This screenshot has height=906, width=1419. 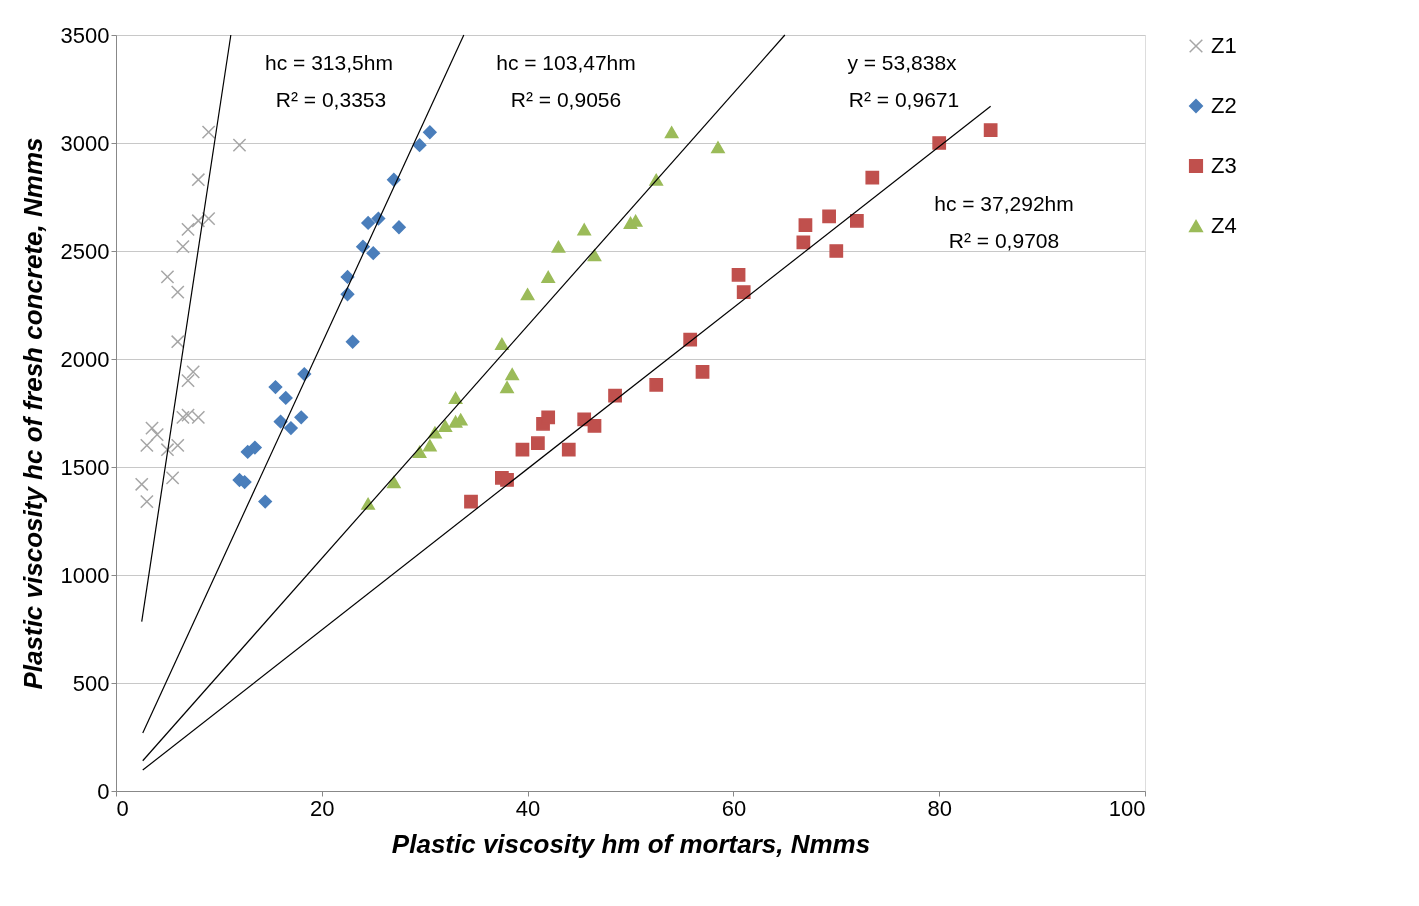 I want to click on legend-label: Z1, so click(x=1224, y=45).